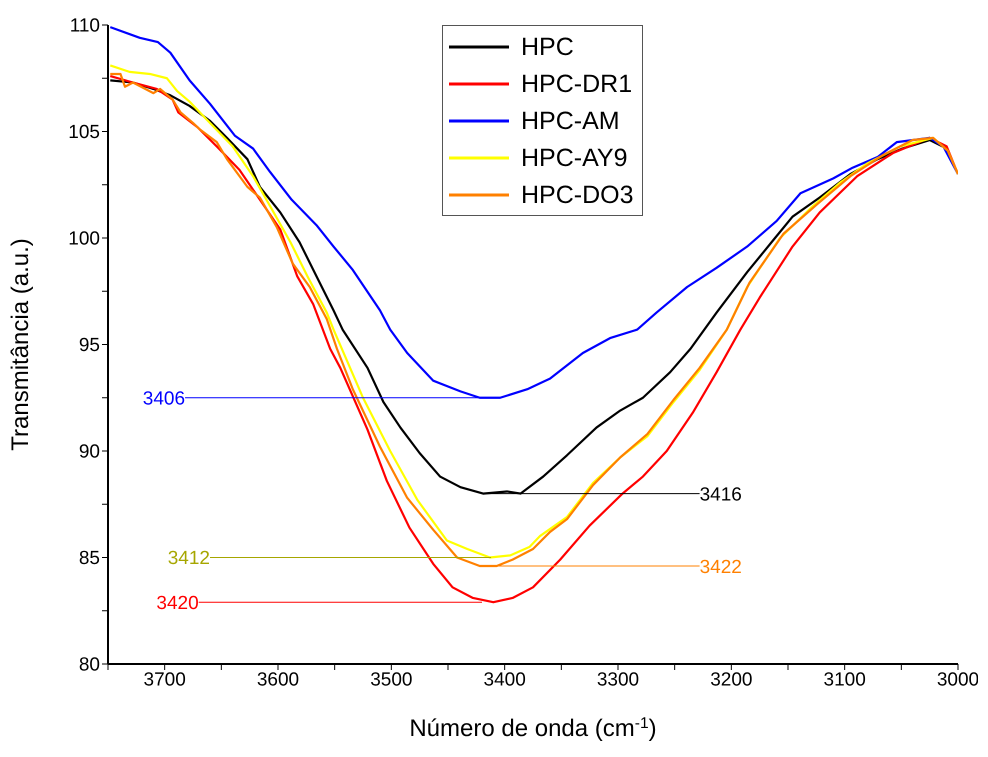 This screenshot has width=988, height=757. I want to click on y-tick-label: 110, so click(85, 26).